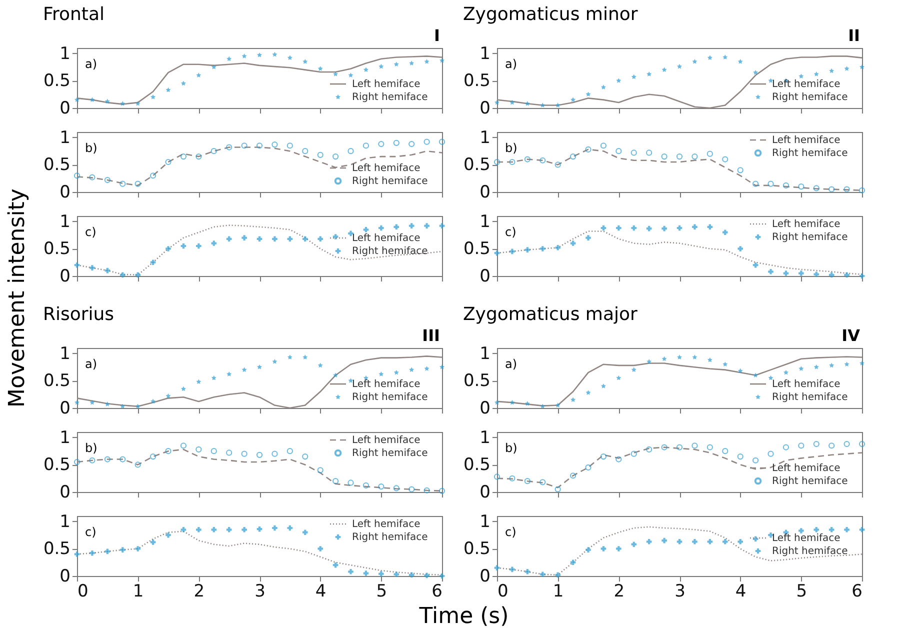  I want to click on y-axis-title: Movement intensity, so click(17, 298).